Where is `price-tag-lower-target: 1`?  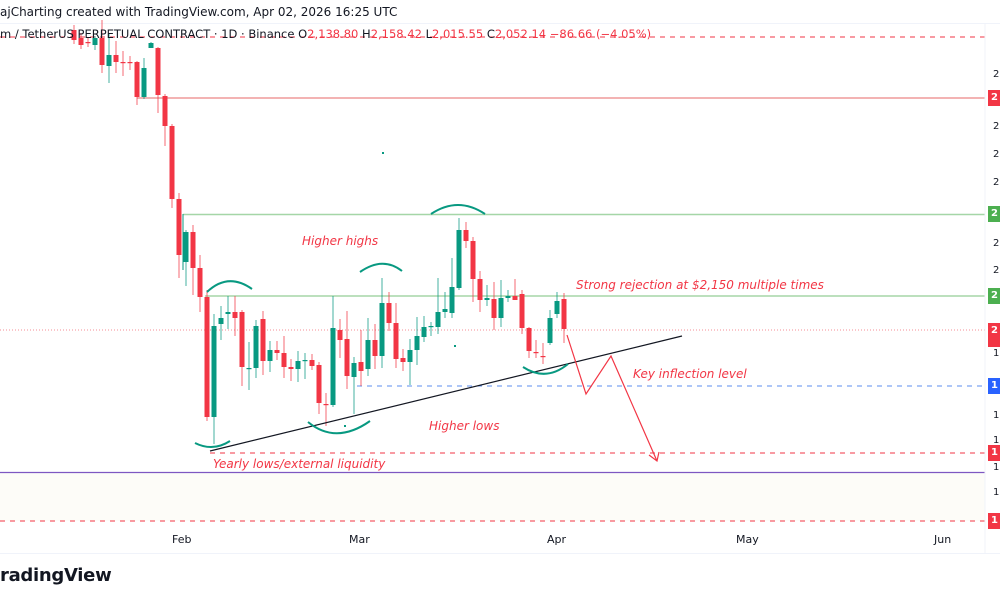 price-tag-lower-target: 1 is located at coordinates (994, 521).